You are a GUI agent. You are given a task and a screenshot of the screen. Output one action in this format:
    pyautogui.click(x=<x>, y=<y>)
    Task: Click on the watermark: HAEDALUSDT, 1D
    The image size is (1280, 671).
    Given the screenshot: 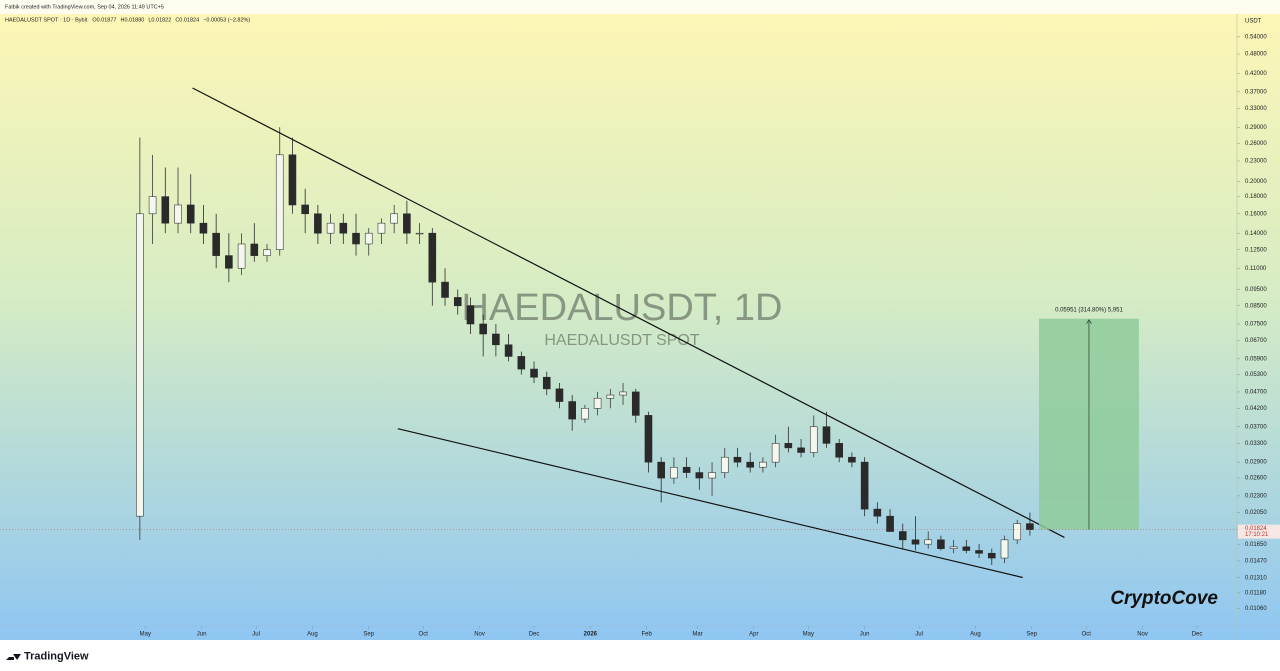 What is the action you would take?
    pyautogui.click(x=622, y=308)
    